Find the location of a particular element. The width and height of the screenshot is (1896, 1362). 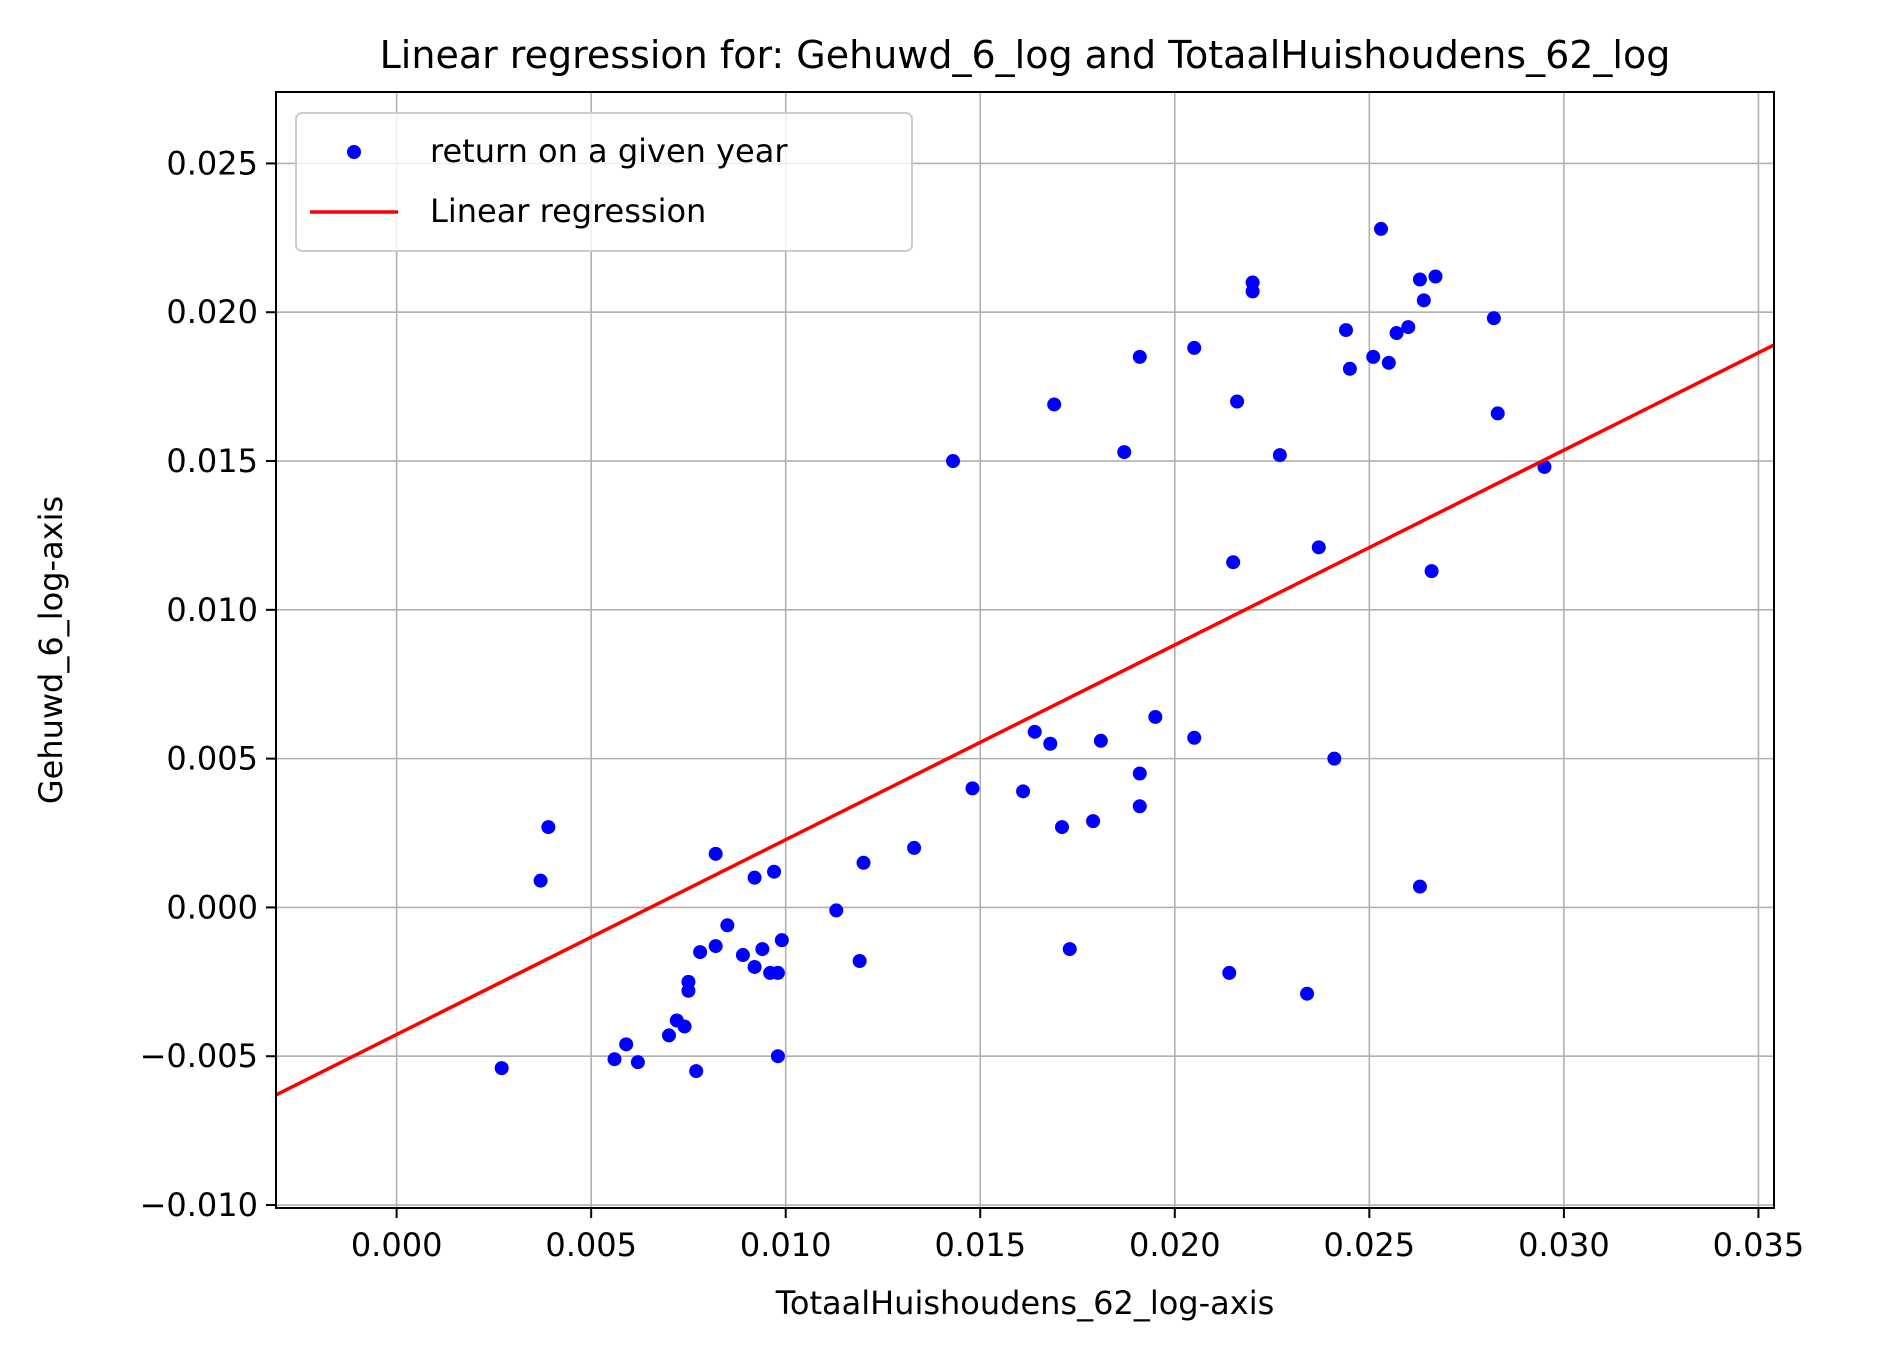

x-tick-label: 0.000 is located at coordinates (397, 1245).